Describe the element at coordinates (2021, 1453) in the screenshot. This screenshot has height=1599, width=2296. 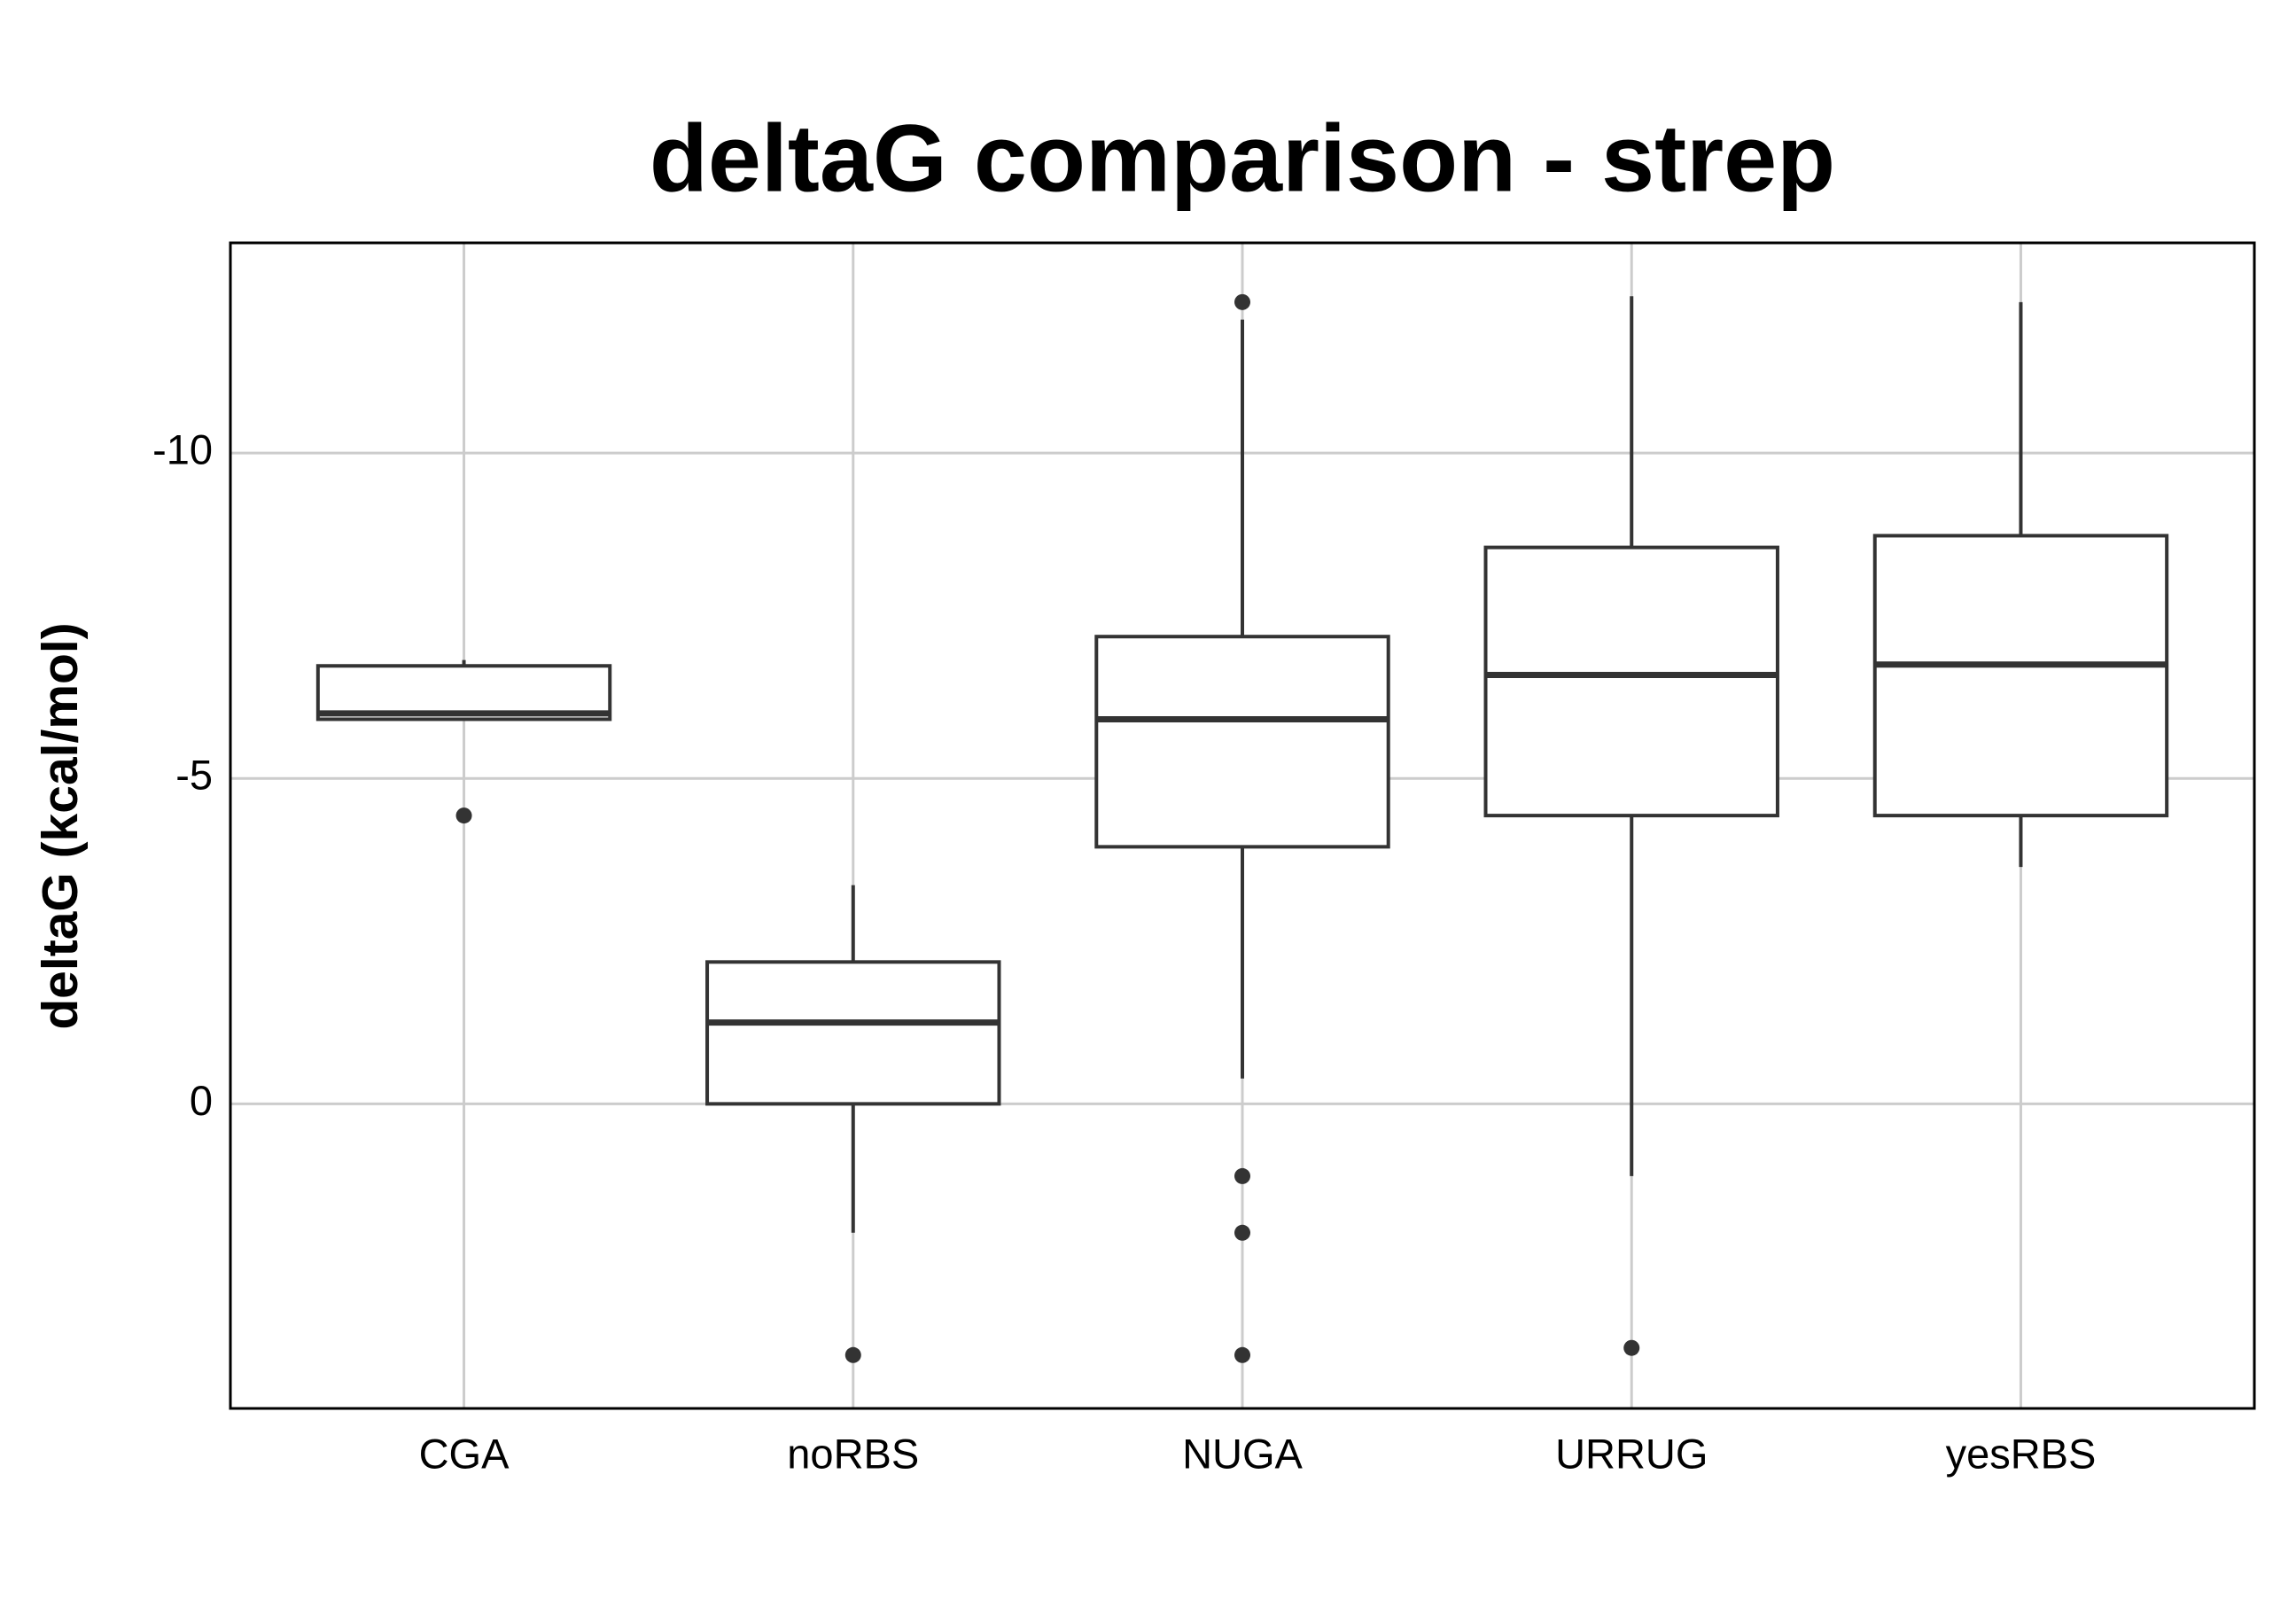
I see `x-tick-label: yesRBS` at that location.